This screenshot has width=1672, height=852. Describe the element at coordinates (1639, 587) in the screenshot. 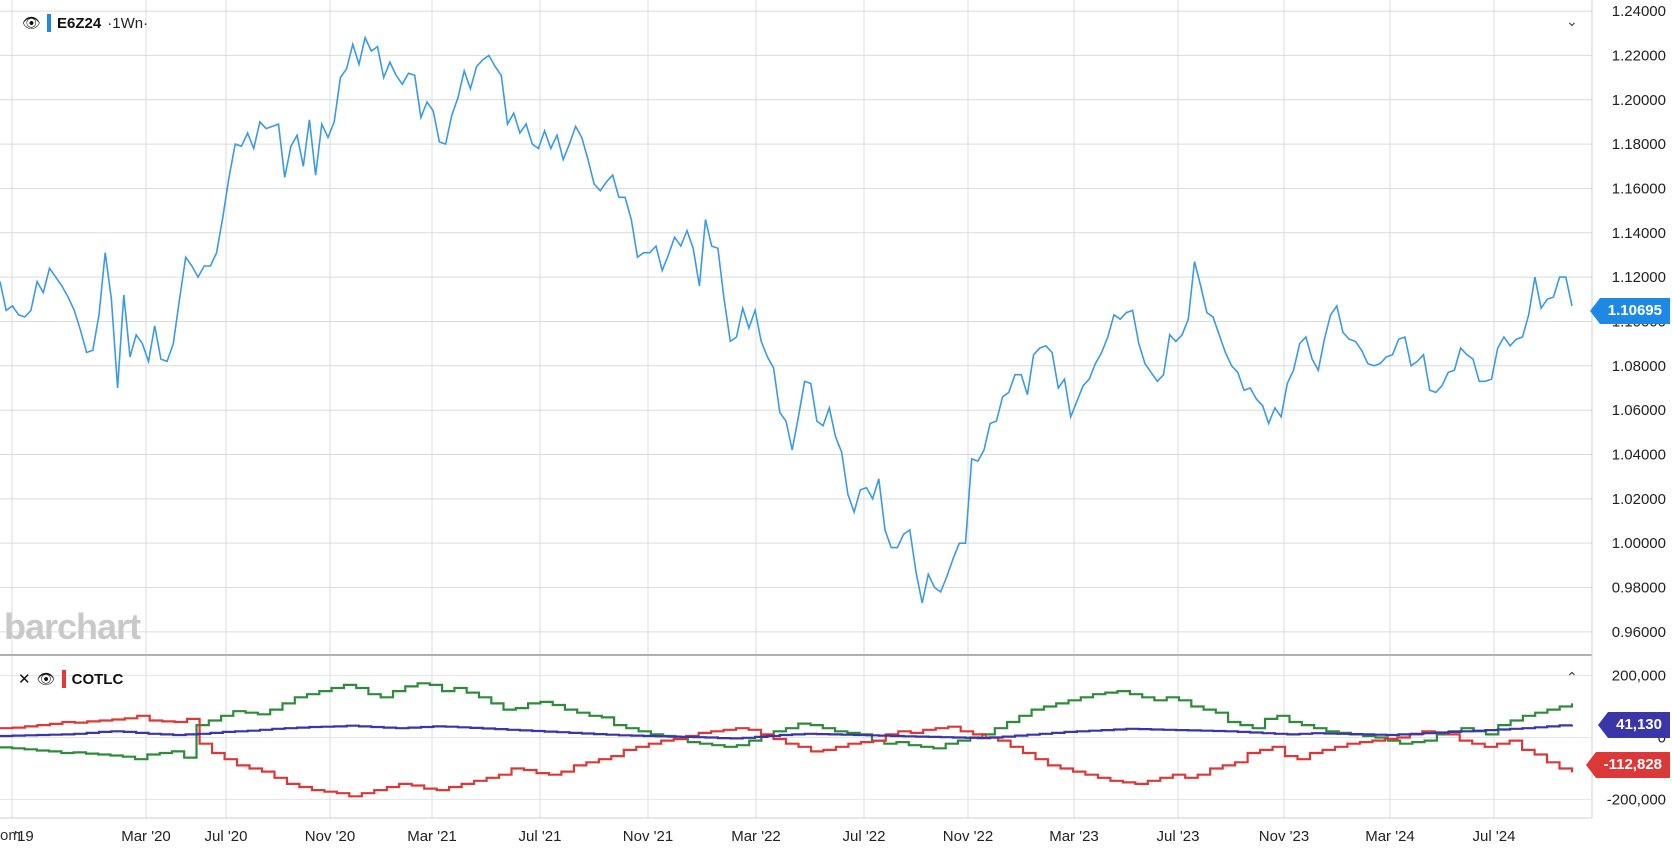

I see `y-tick-label: 0.98000` at that location.